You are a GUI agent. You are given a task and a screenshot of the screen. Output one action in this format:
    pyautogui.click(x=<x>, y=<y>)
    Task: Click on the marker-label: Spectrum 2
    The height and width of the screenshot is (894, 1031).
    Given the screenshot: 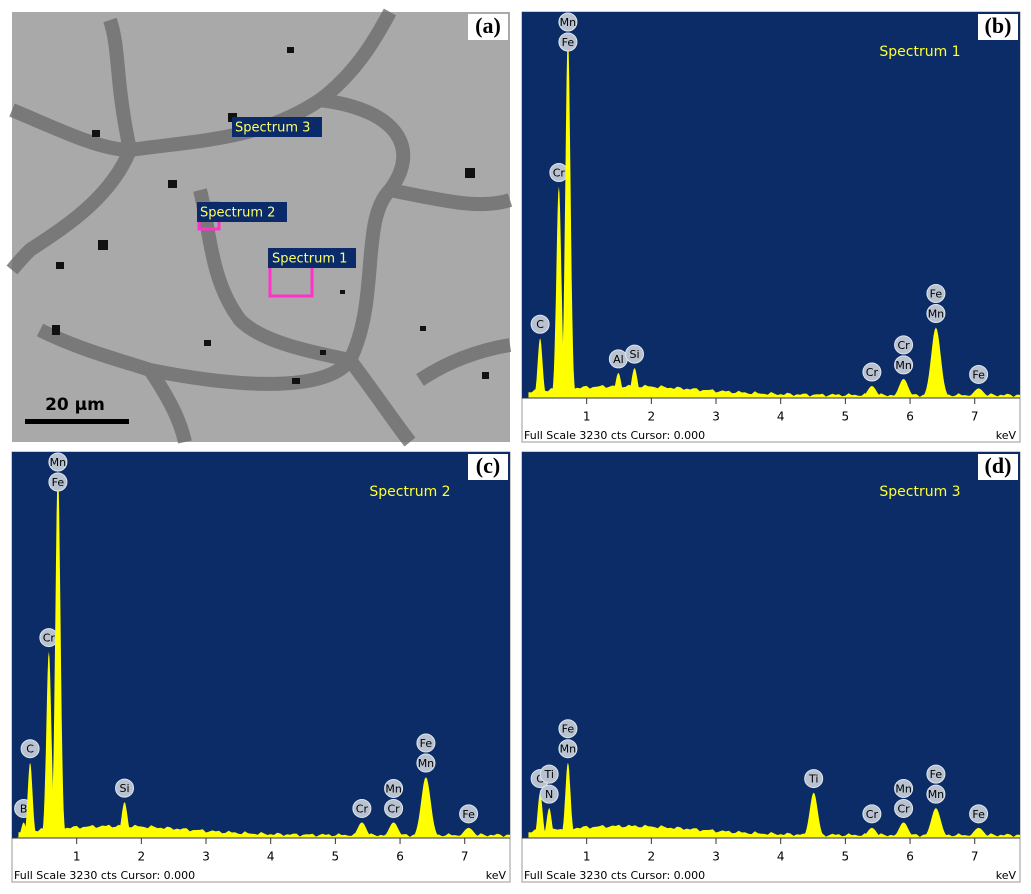 What is the action you would take?
    pyautogui.click(x=237, y=213)
    